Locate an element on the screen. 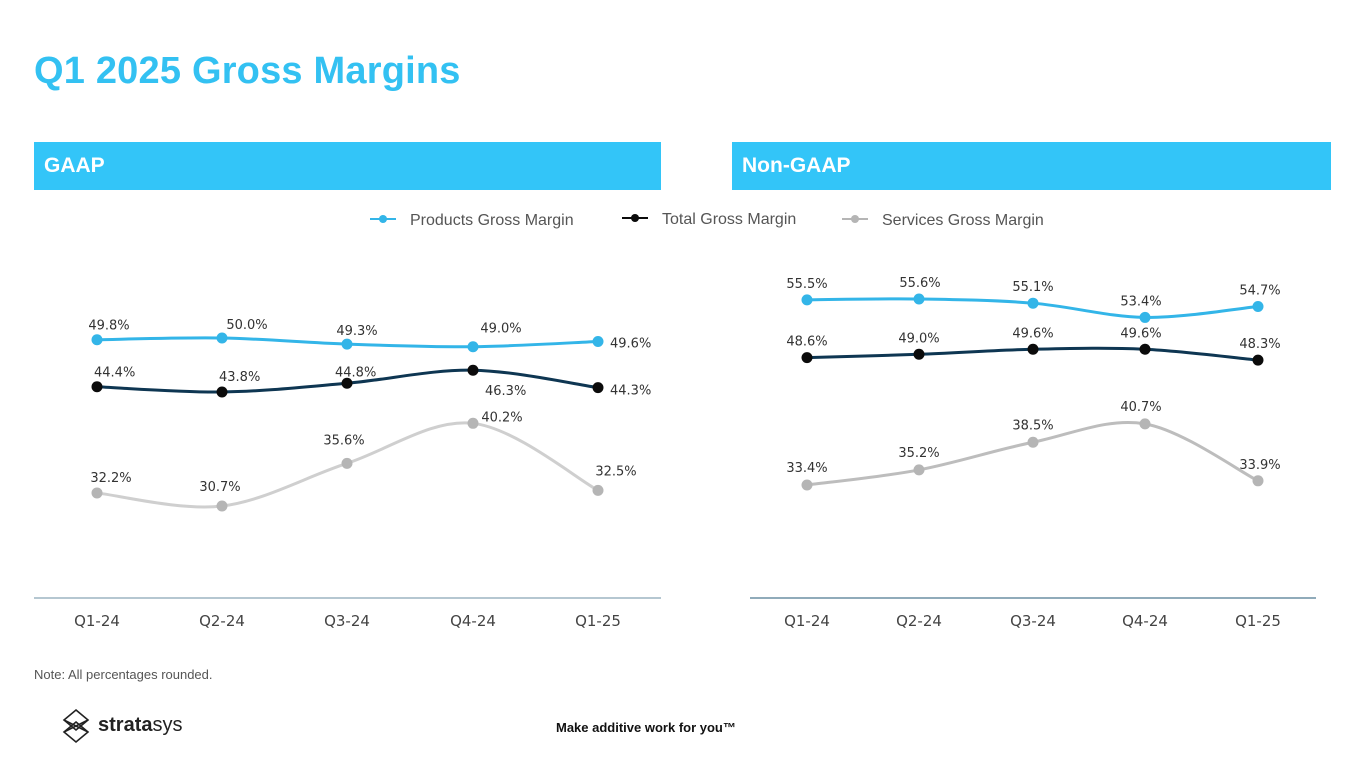 The width and height of the screenshot is (1365, 768). nongaap-services-data-label: 33.4% is located at coordinates (806, 468).